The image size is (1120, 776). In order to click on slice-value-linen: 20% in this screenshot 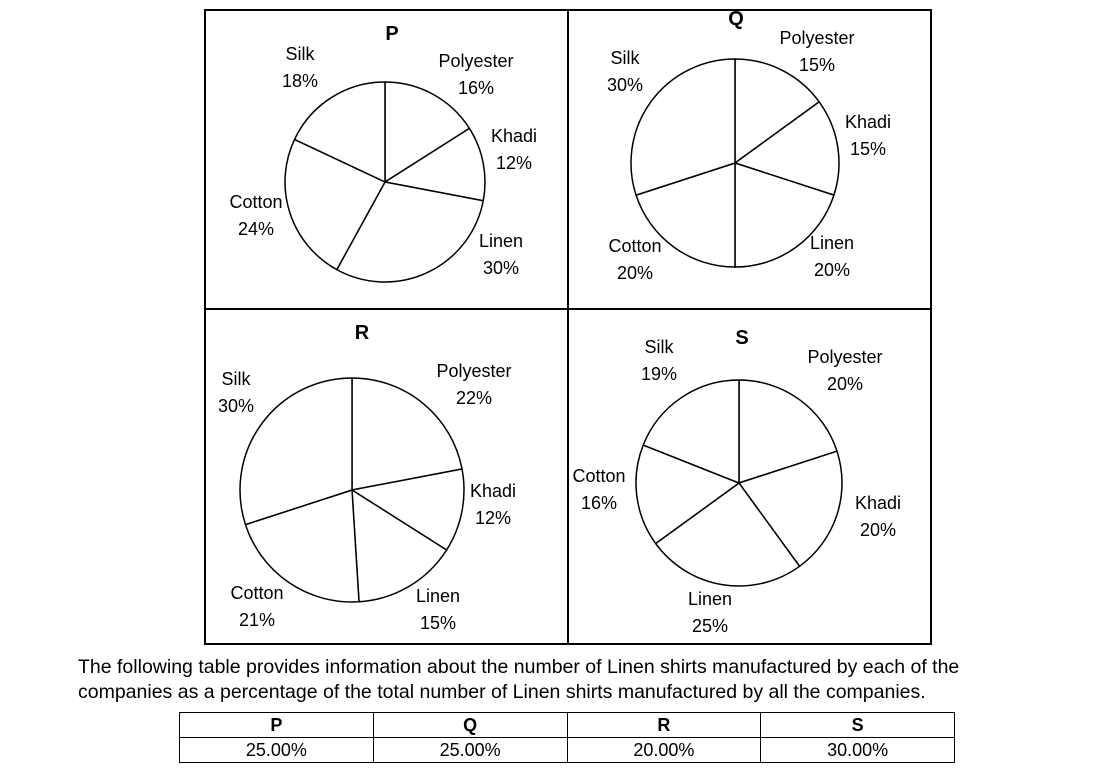, I will do `click(832, 270)`.